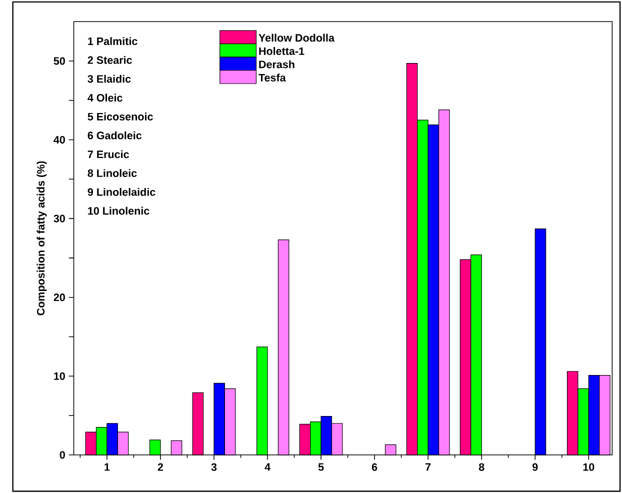 The image size is (622, 493). I want to click on x-tick-label: 4, so click(267, 467).